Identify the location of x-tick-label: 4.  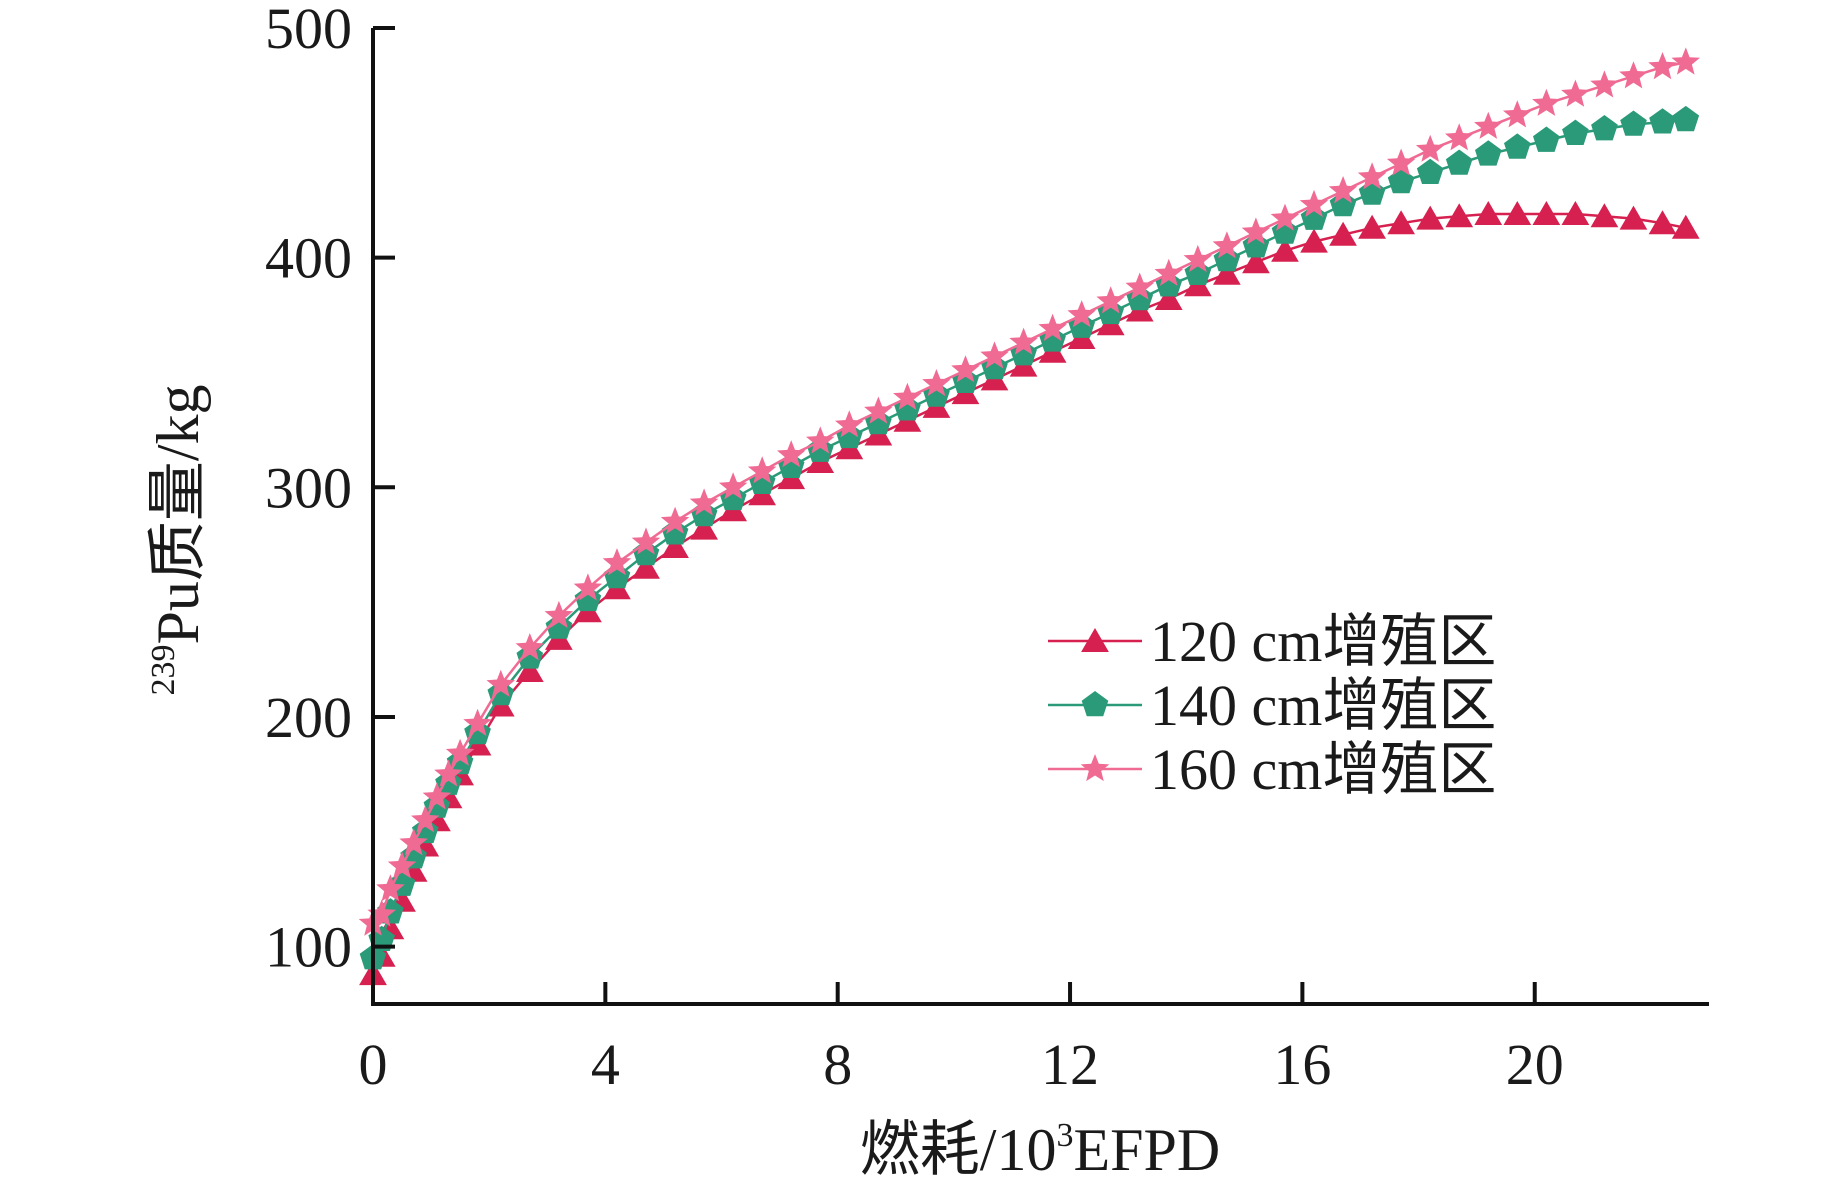
(605, 1064).